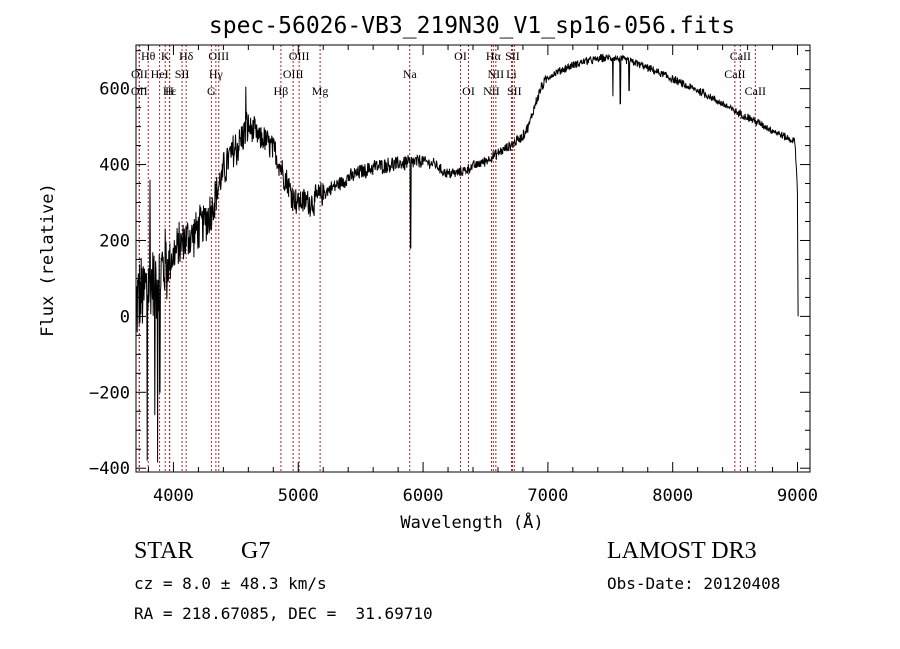  Describe the element at coordinates (125, 317) in the screenshot. I see `y-tick-label-0: 0` at that location.